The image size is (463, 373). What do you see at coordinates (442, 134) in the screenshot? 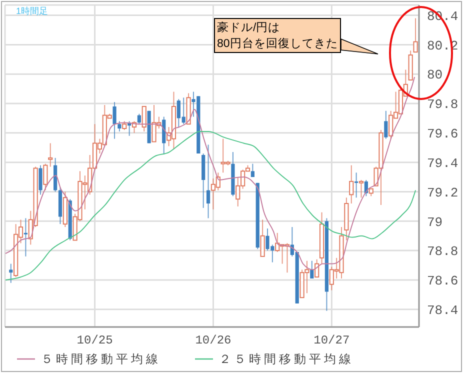
I see `y-tick-label: 79.6` at bounding box center [442, 134].